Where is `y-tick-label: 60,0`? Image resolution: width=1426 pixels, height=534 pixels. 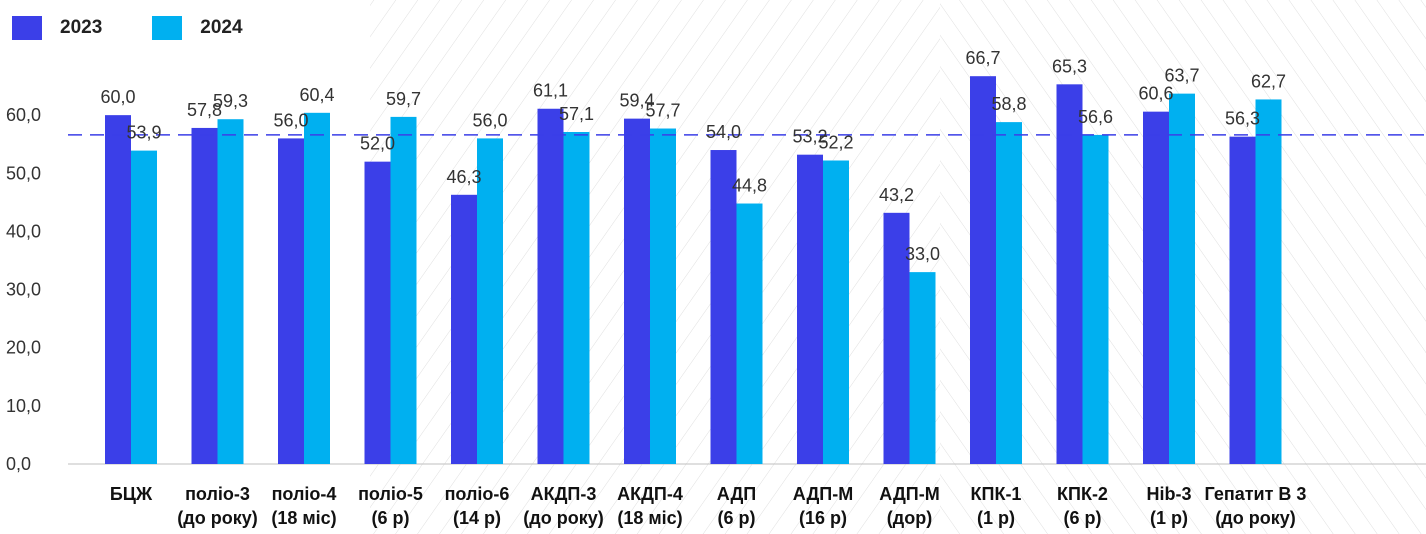
y-tick-label: 60,0 is located at coordinates (23, 115).